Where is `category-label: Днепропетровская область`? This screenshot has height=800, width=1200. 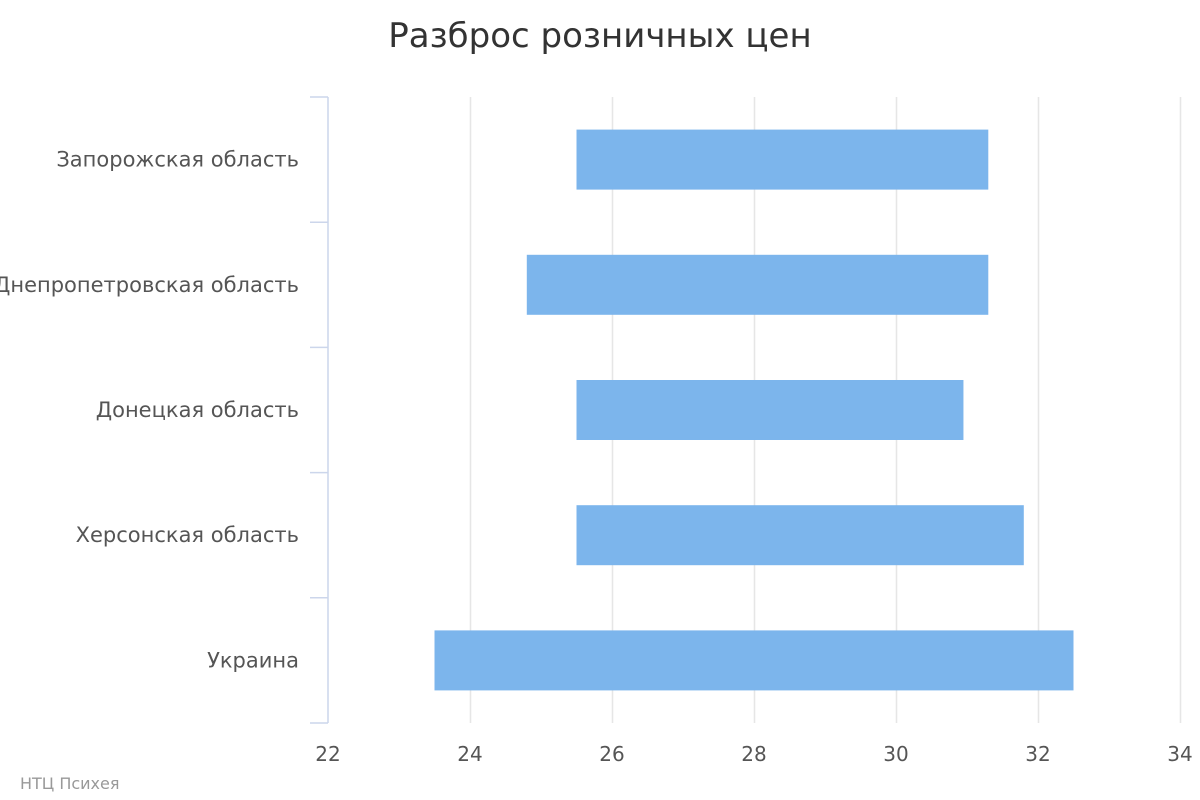
category-label: Днепропетровская область is located at coordinates (149, 285).